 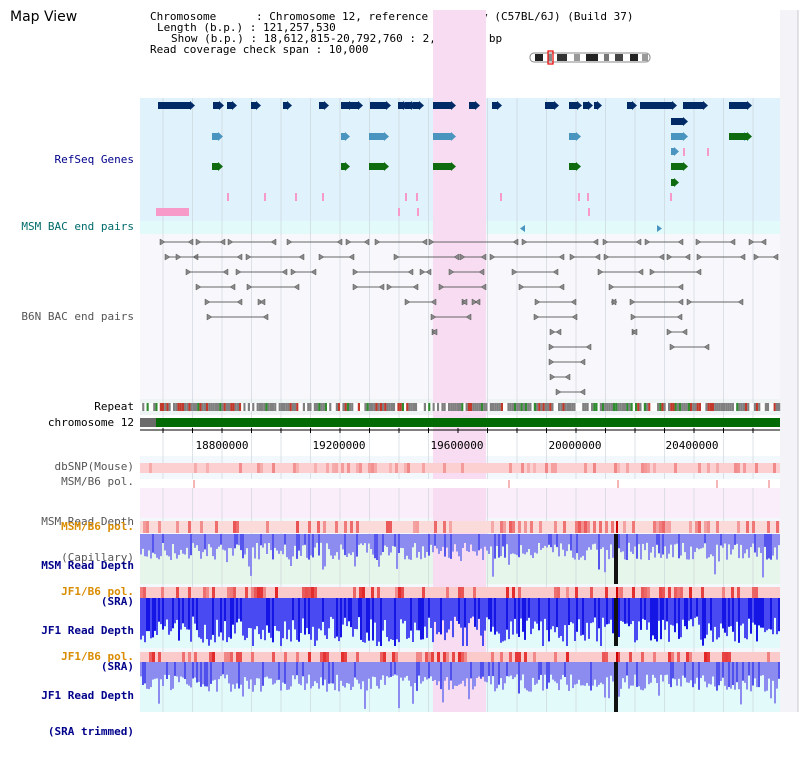 What do you see at coordinates (94, 466) in the screenshot?
I see `track-label-dbsnp: dbSNP(Mouse)` at bounding box center [94, 466].